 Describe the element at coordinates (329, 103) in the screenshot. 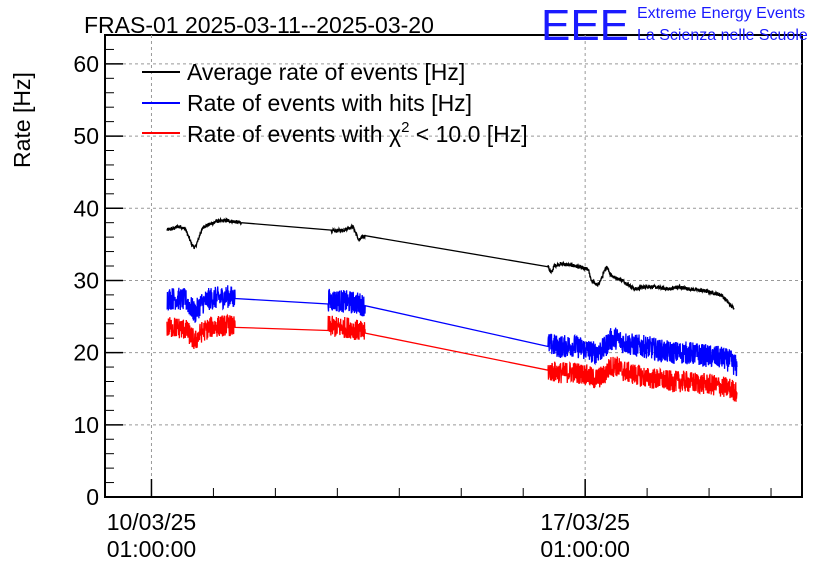

I see `legend-label-hits: Rate of events with hits [Hz]` at that location.